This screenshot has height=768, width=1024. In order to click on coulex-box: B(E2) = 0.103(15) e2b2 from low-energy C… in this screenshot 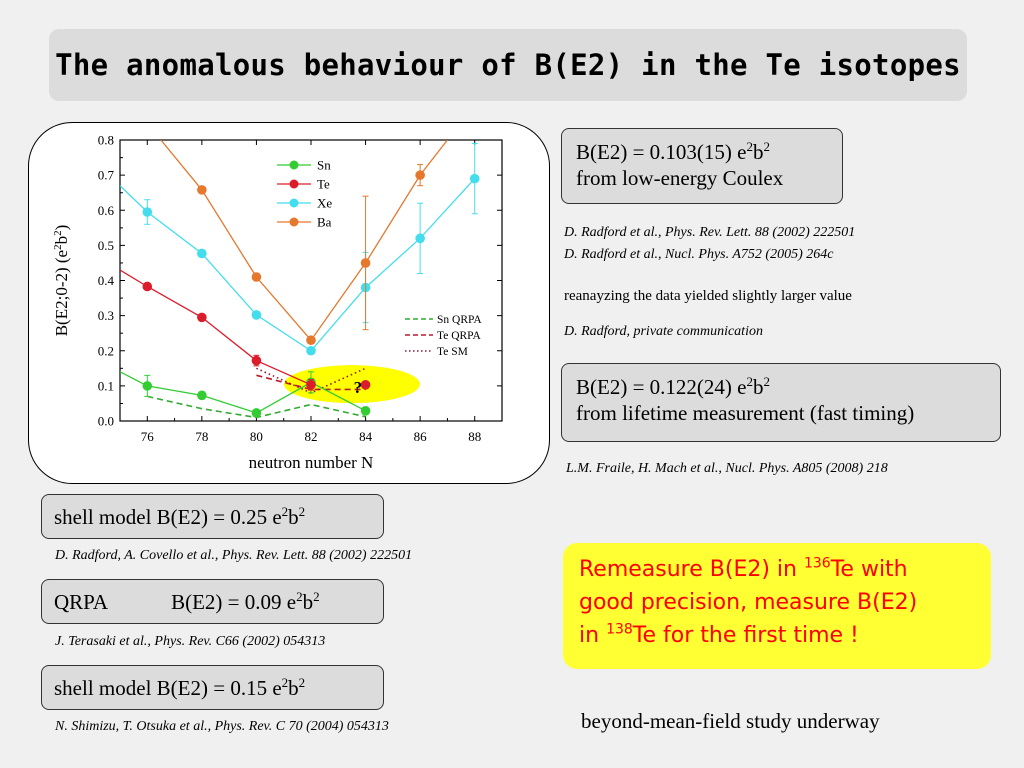, I will do `click(702, 166)`.